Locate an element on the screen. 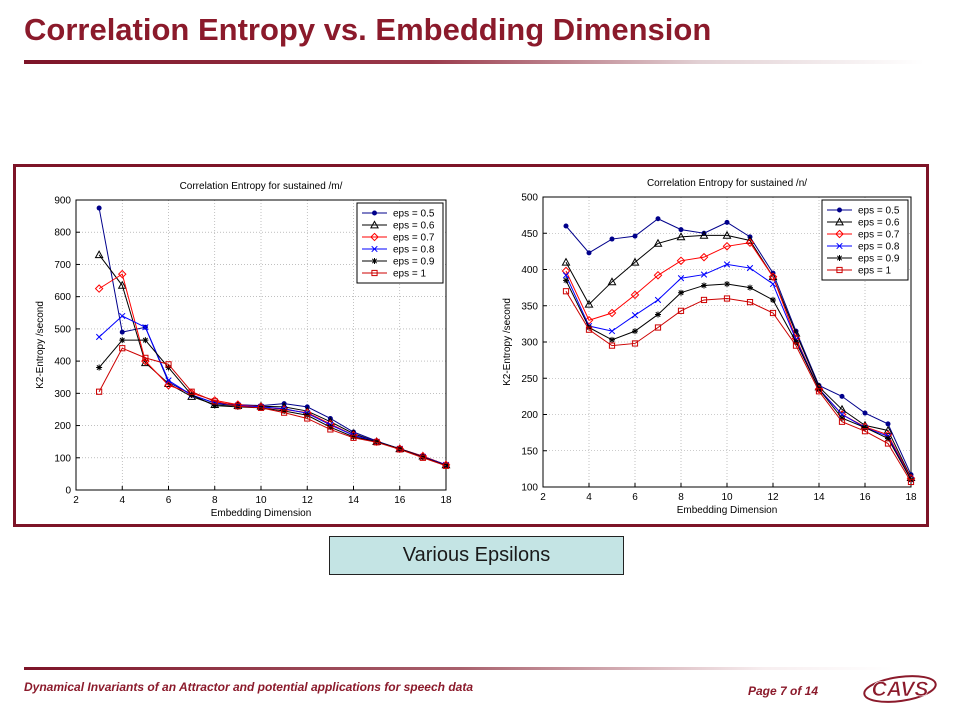 The width and height of the screenshot is (960, 720). legend-label: eps = 0.8 is located at coordinates (414, 250).